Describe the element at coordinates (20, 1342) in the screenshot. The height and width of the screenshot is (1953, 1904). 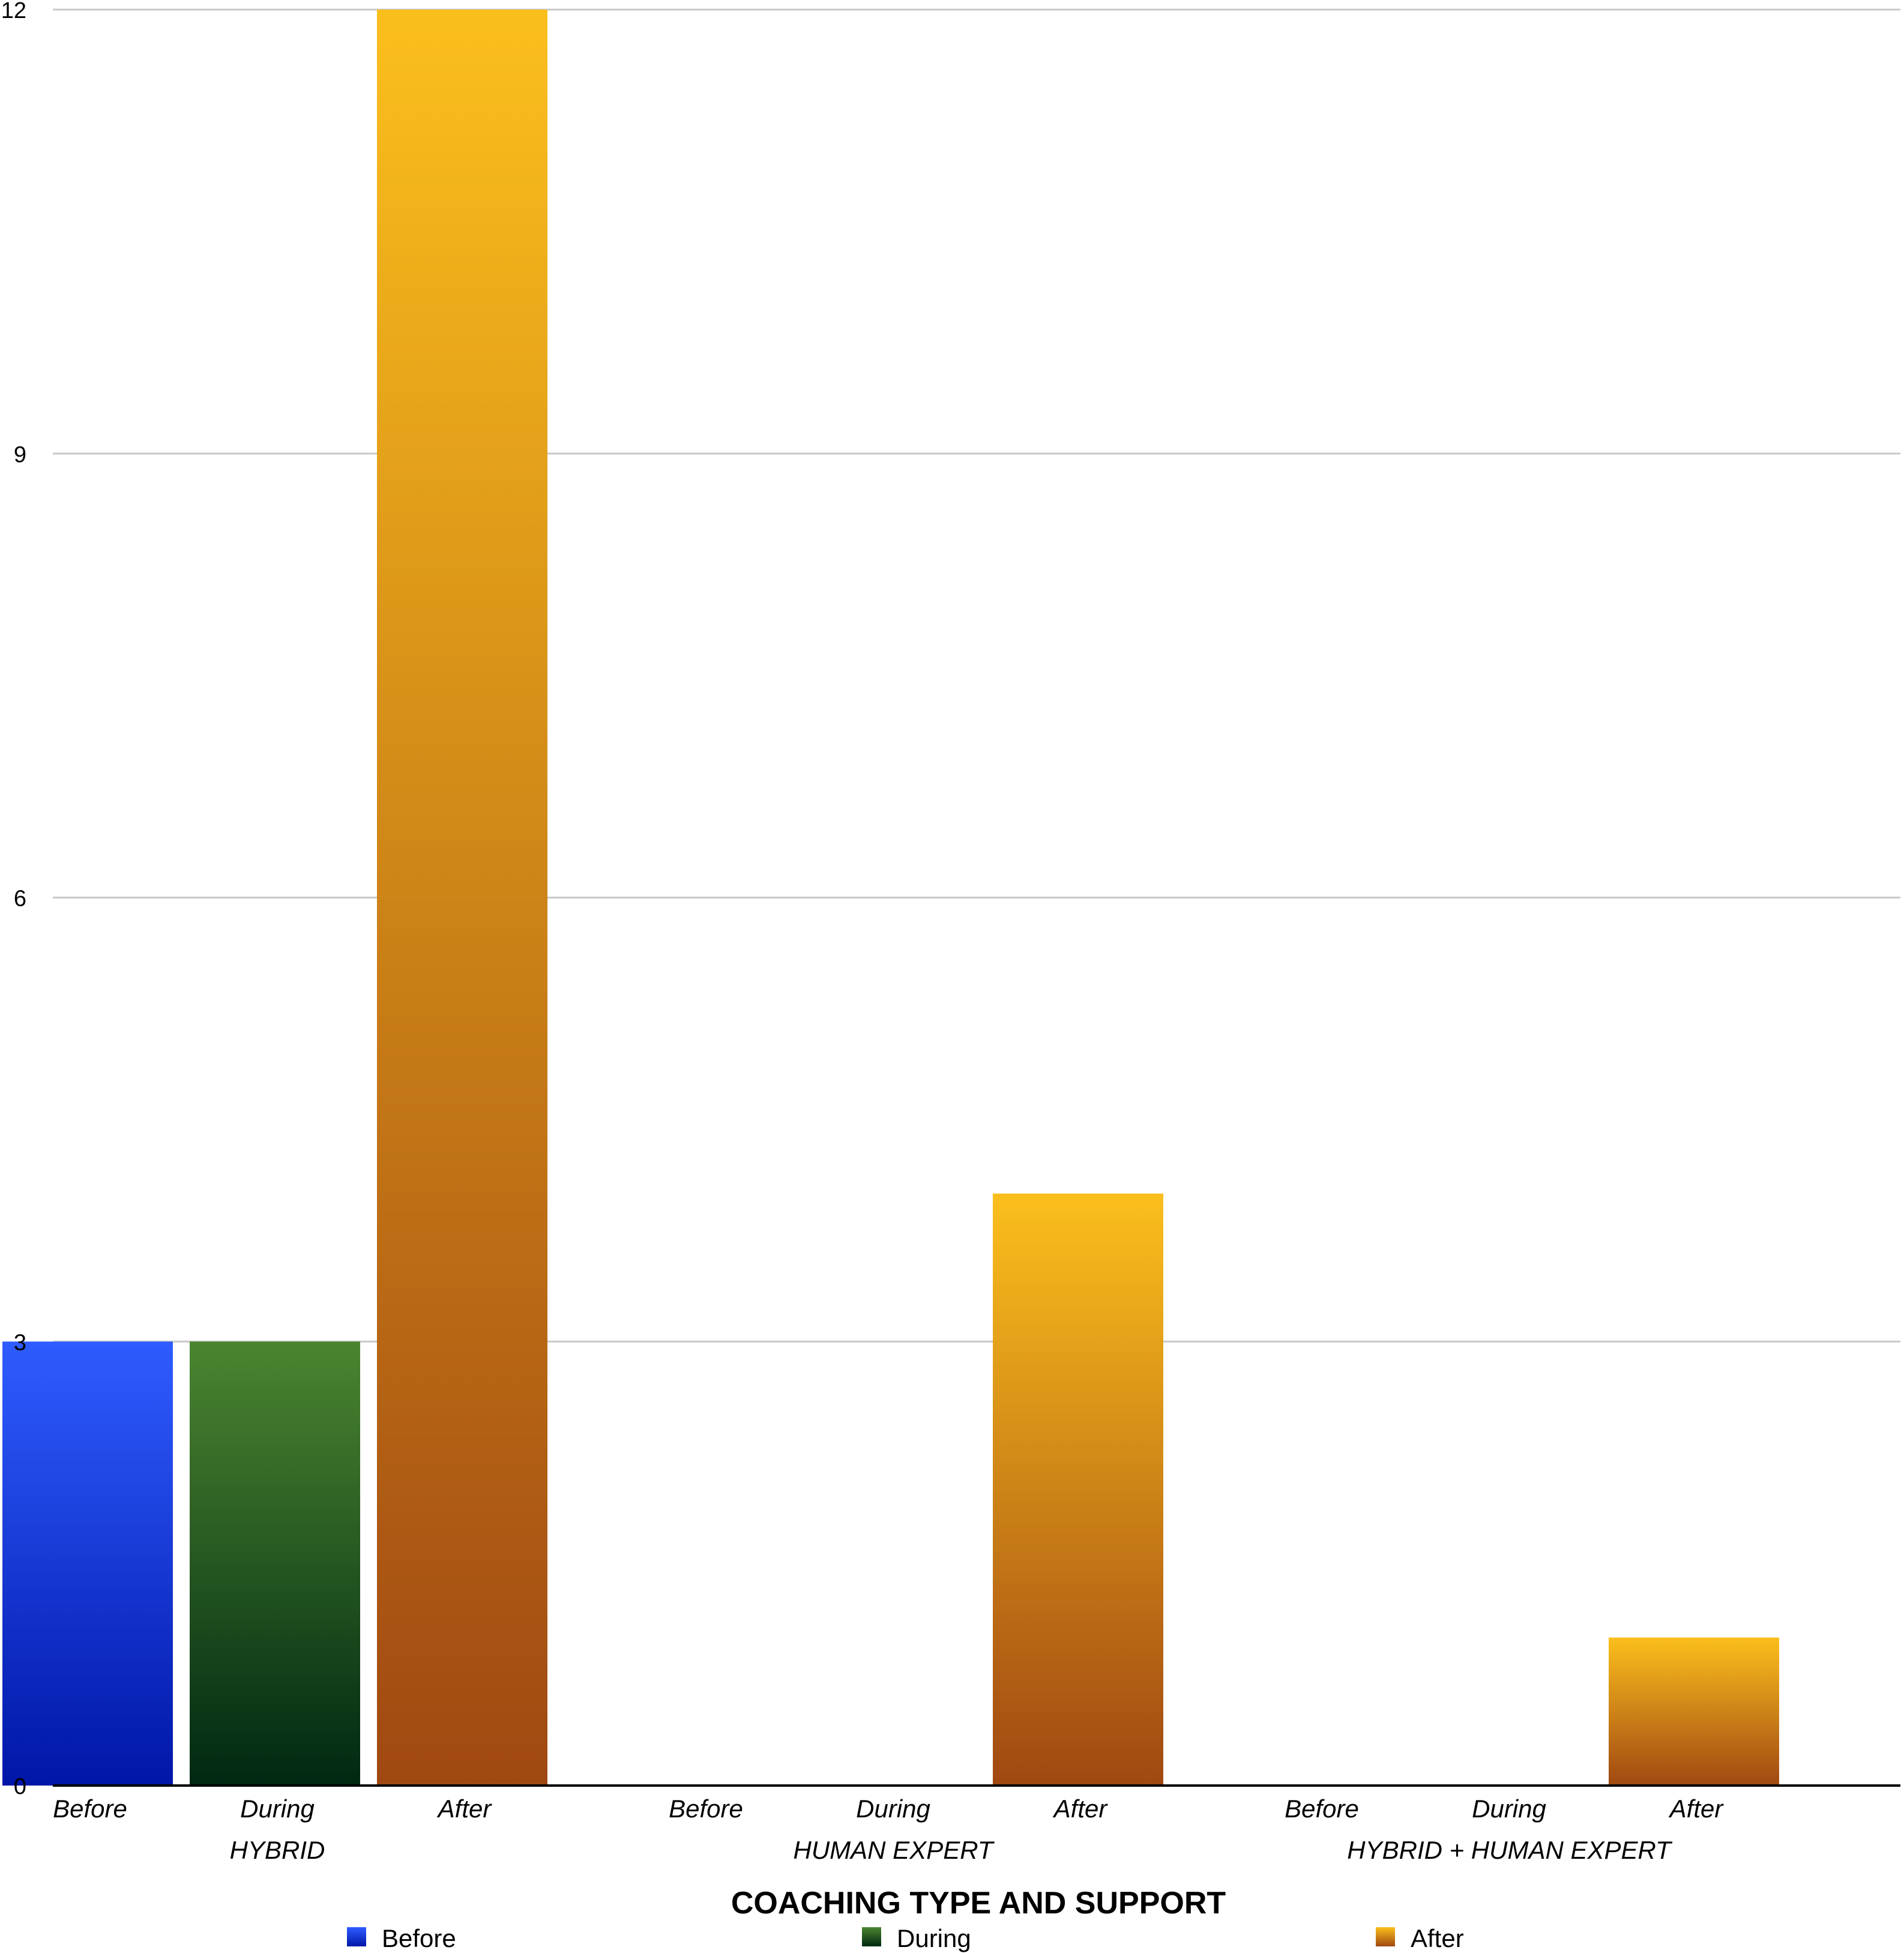
I see `y-tick-label: 3` at that location.